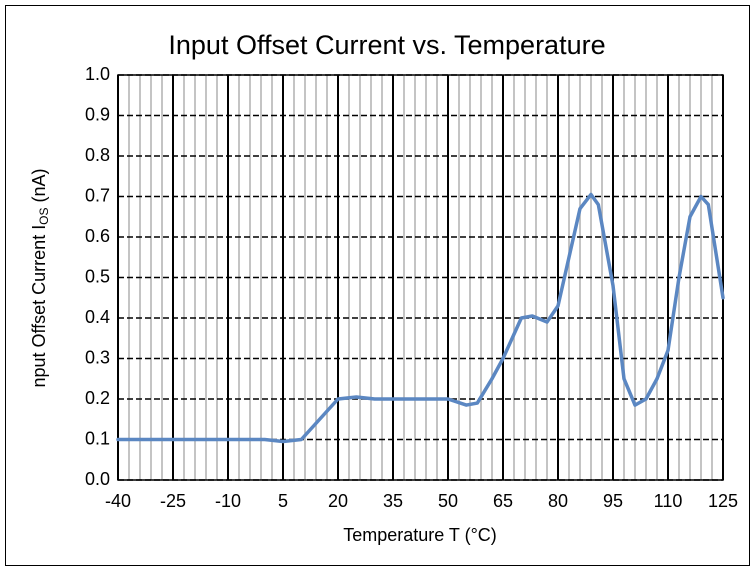 Image resolution: width=756 pixels, height=572 pixels. I want to click on y-tick-label: 0.0, so click(97, 479).